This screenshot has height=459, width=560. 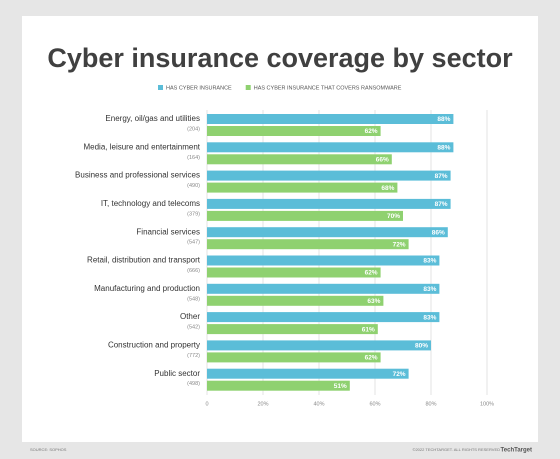 I want to click on category-label: IT, technology and telecoms, so click(x=150, y=203).